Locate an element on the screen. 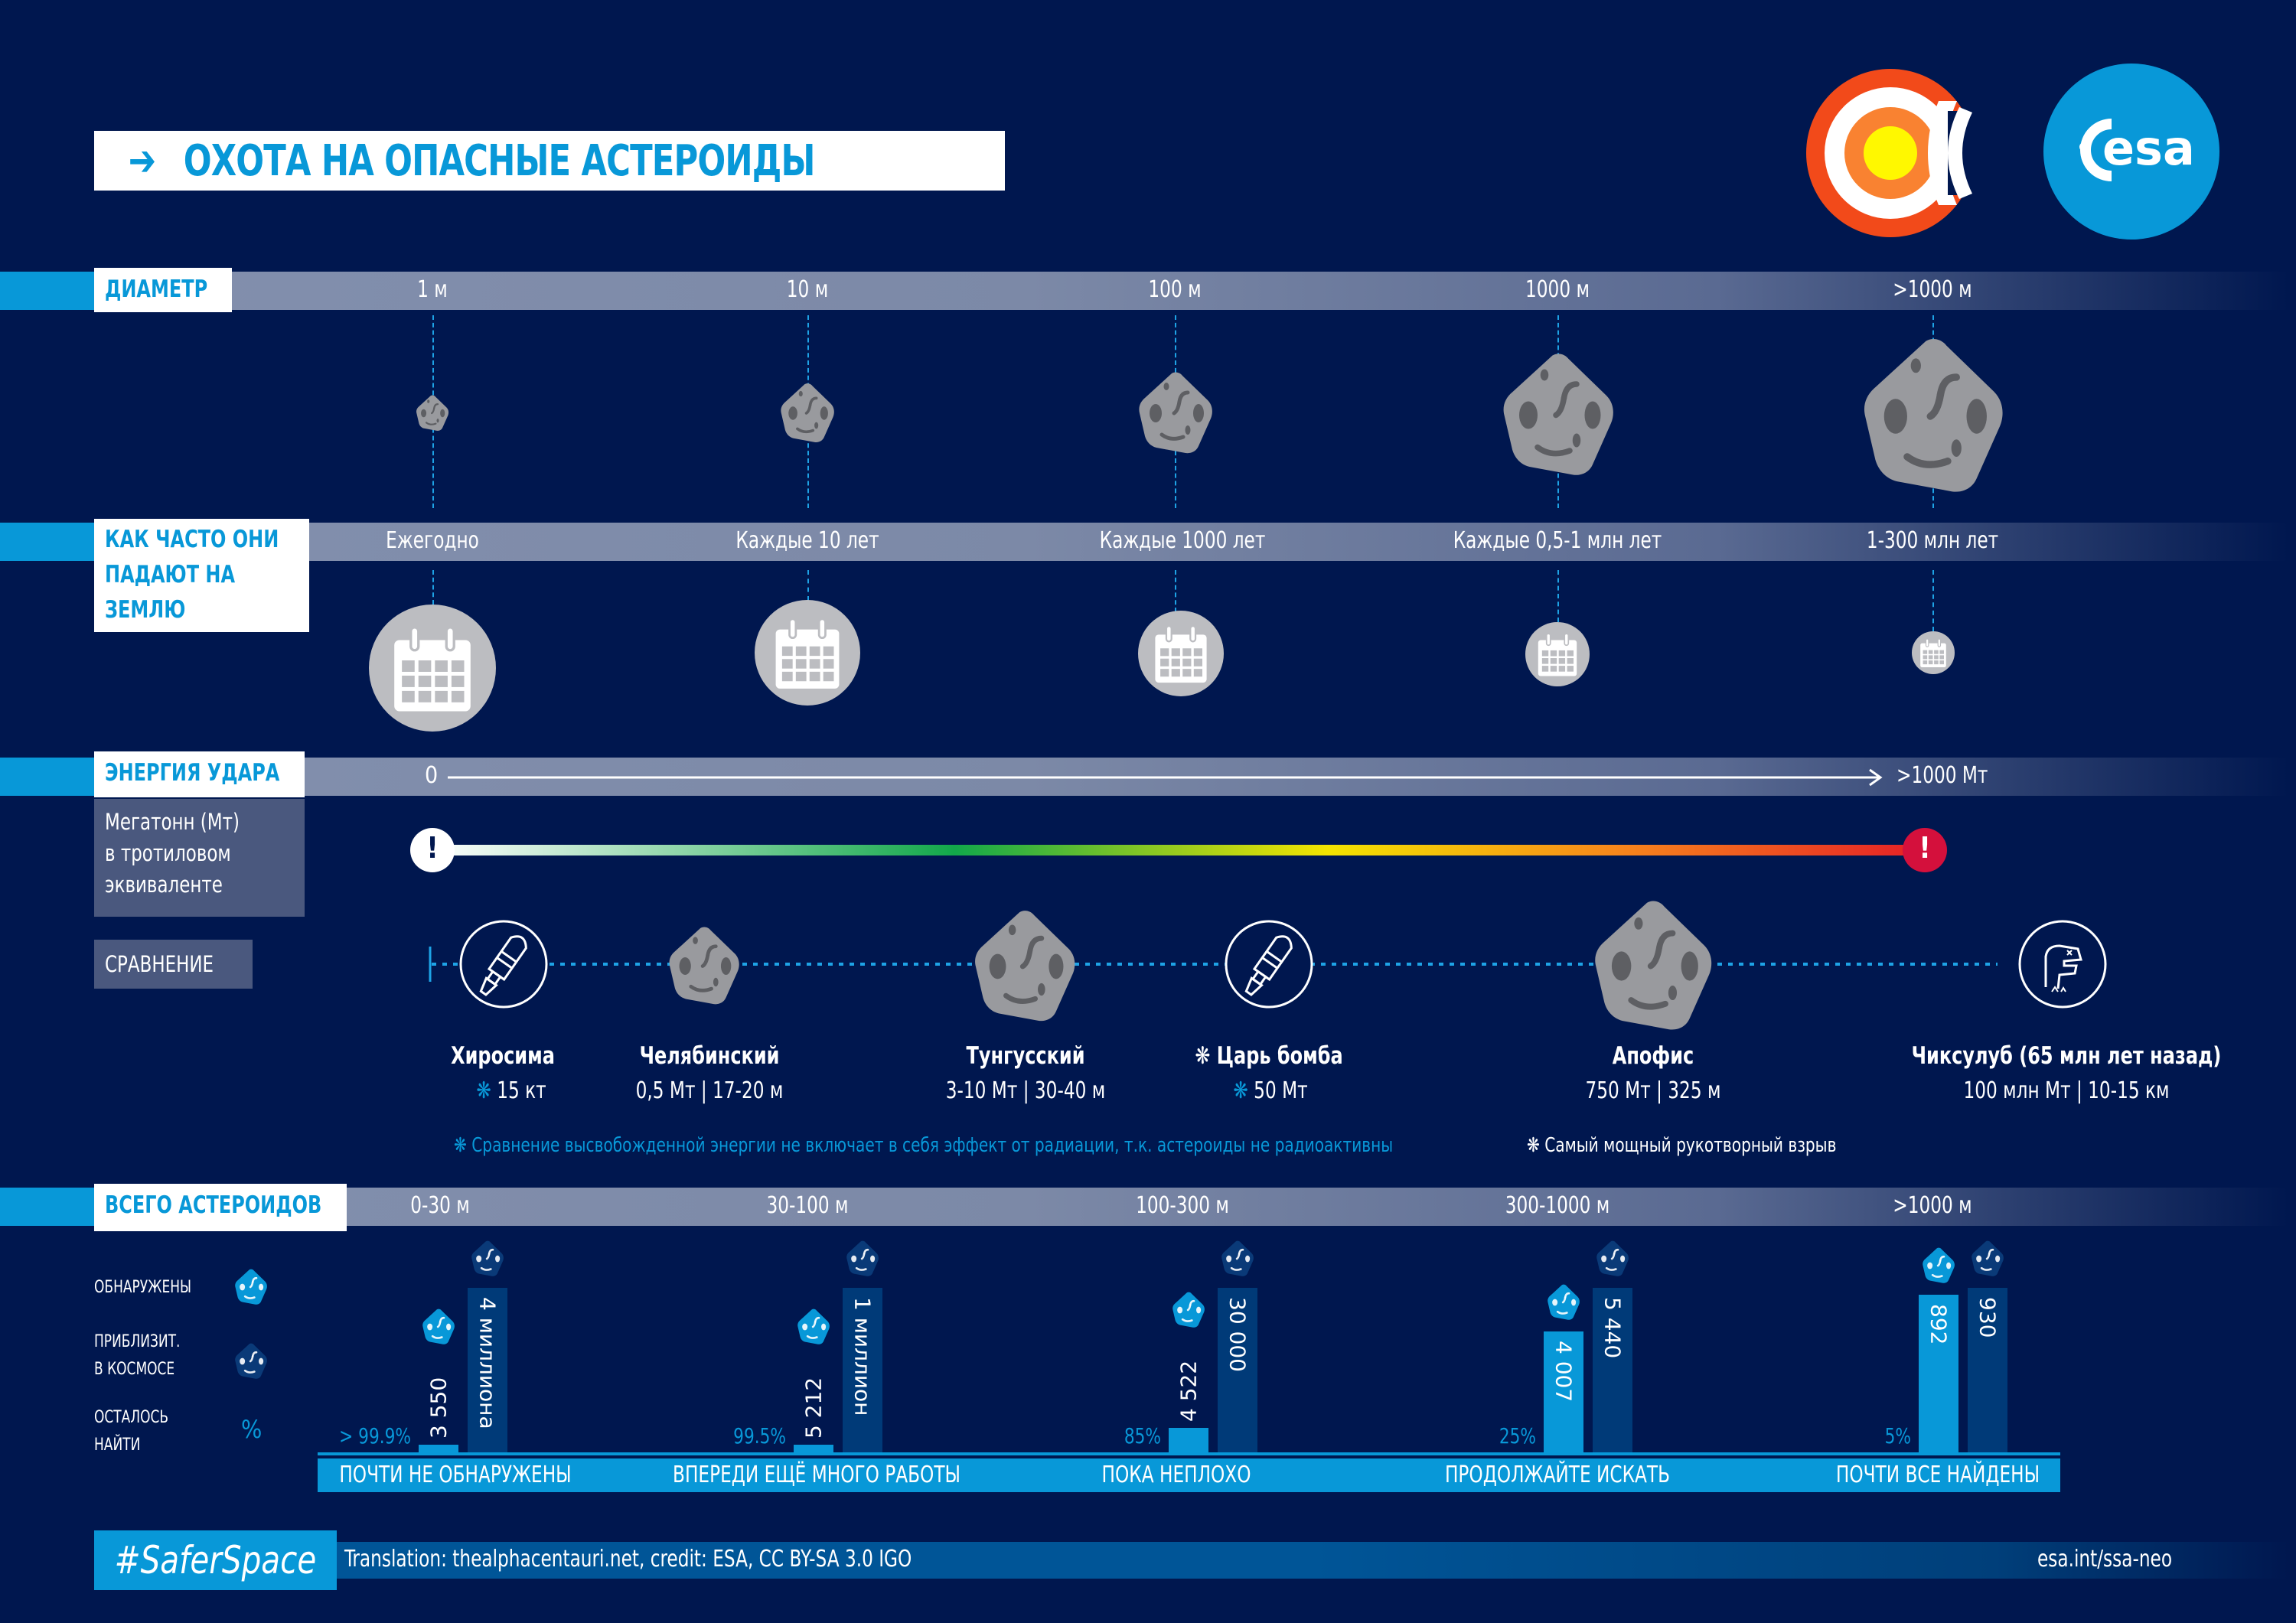 The height and width of the screenshot is (1623, 2296). size-range-tick: 0-30 м is located at coordinates (440, 1205).